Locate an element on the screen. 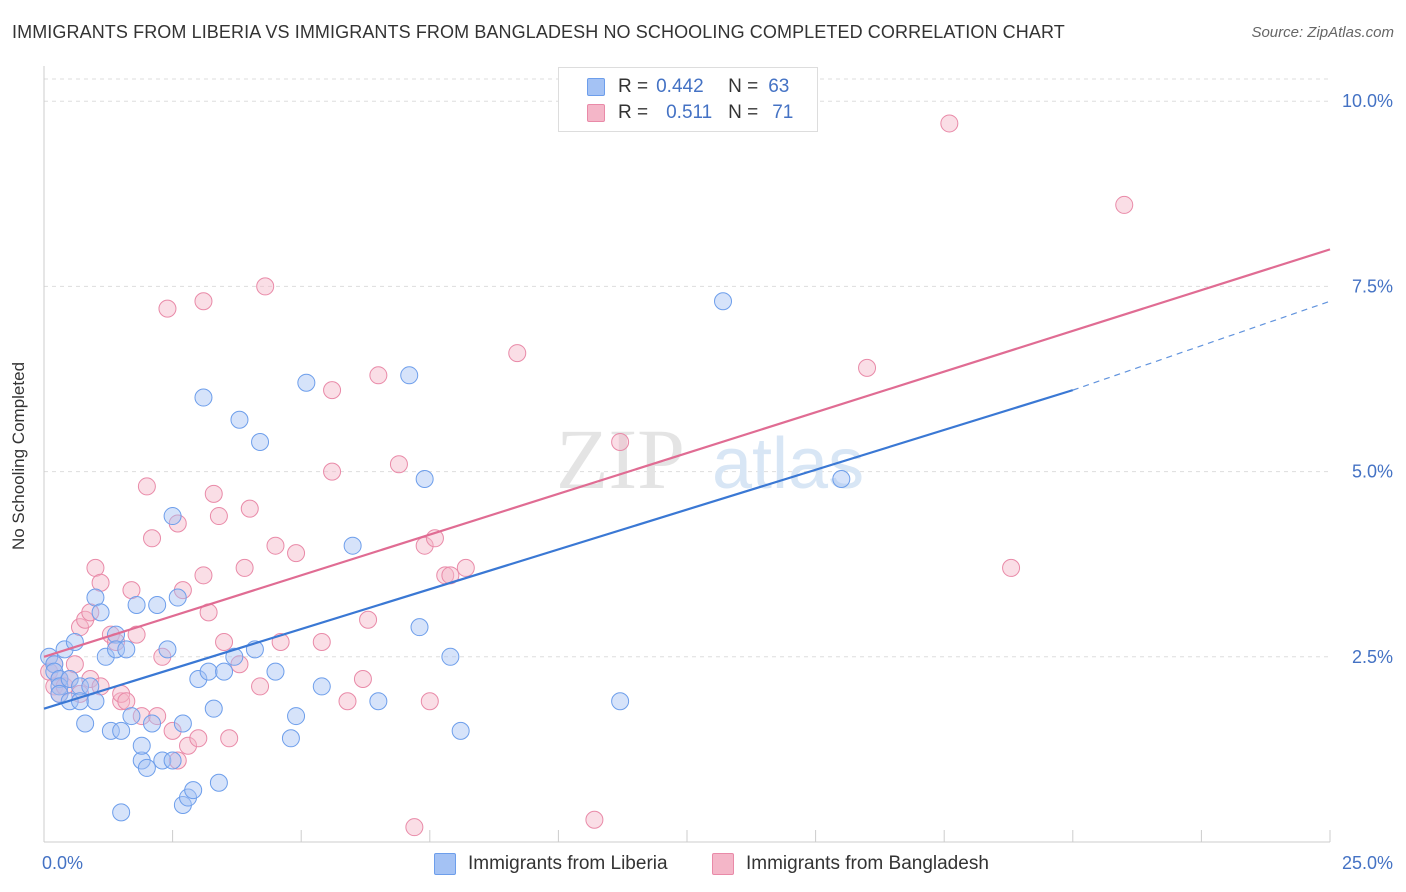 The image size is (1406, 892). legend-n-label: N = is located at coordinates (743, 86).